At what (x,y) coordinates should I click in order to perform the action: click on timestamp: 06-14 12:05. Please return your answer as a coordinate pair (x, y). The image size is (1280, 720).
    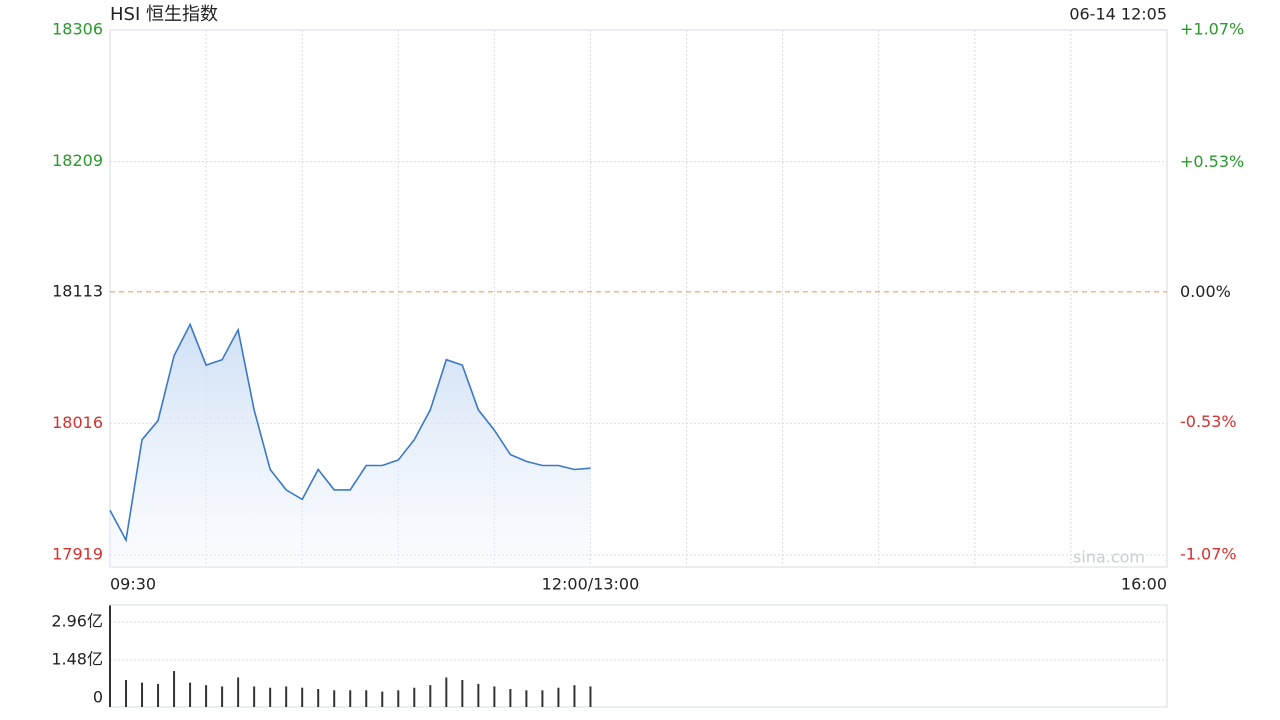
    Looking at the image, I should click on (1118, 14).